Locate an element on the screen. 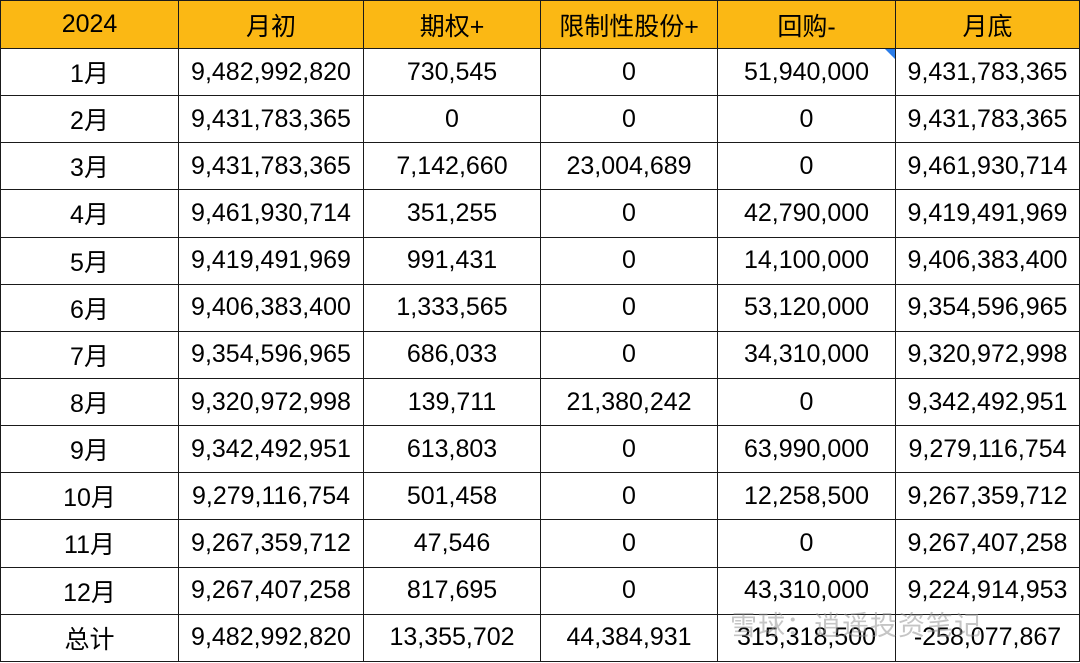  buyback-cell: 14,100,000 is located at coordinates (806, 260).